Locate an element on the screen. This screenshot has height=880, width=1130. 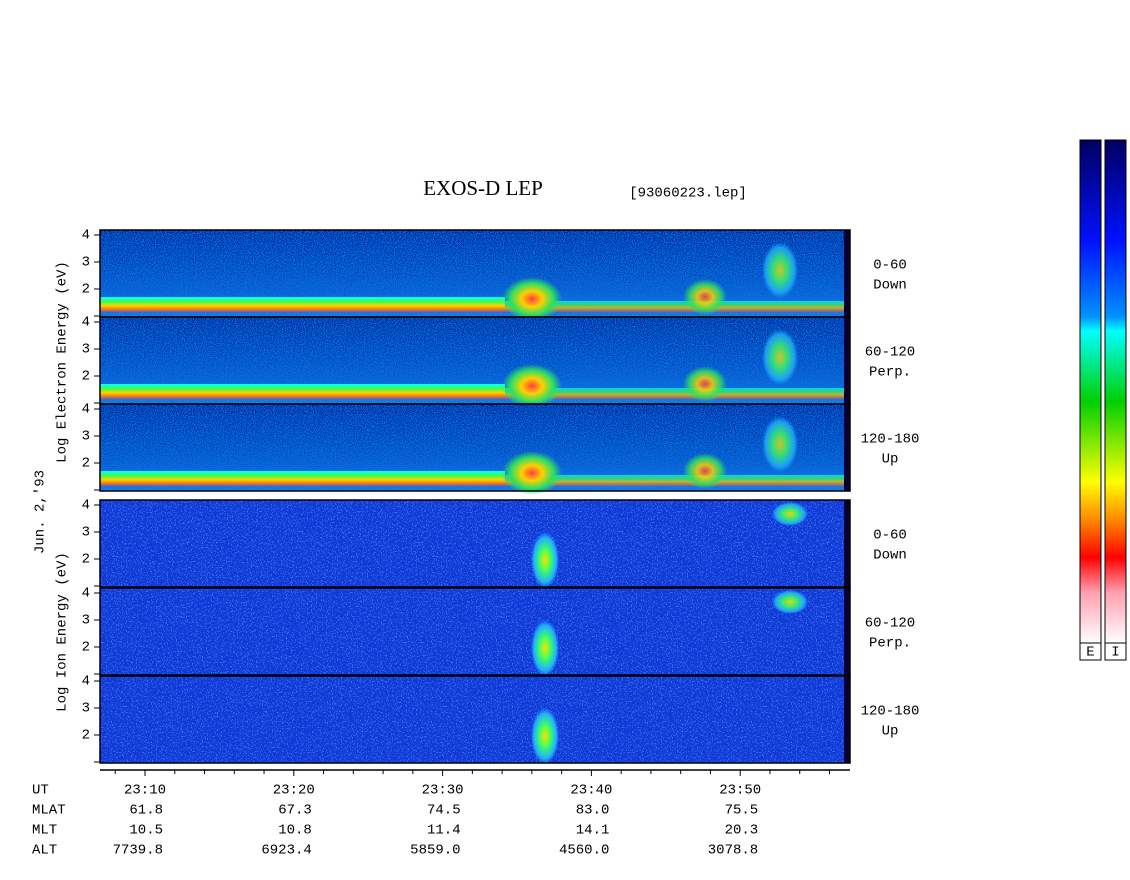
orbit-value: 5859.0 is located at coordinates (435, 851).